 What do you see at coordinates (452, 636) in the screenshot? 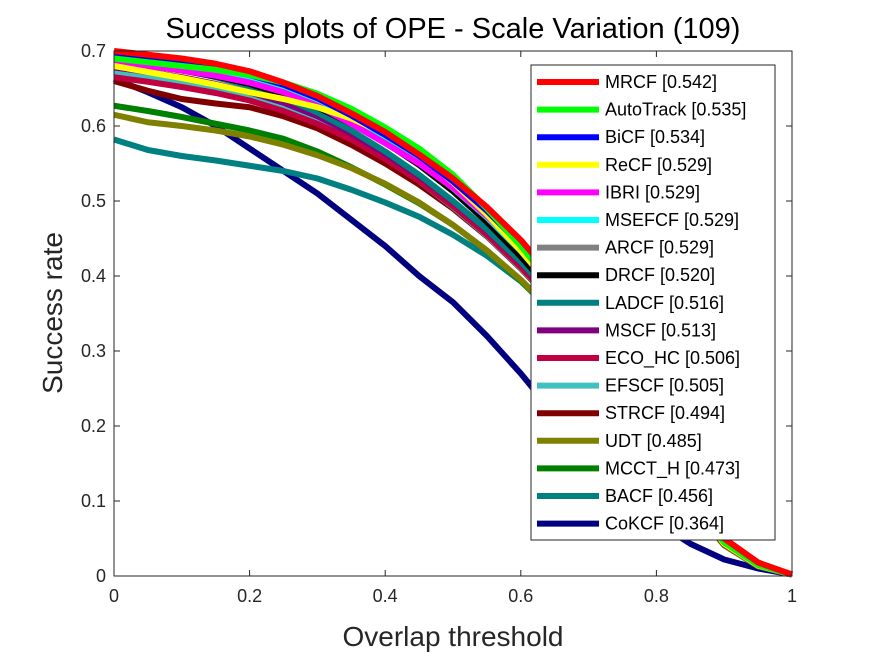
I see `x-axis-label: Overlap threshold` at bounding box center [452, 636].